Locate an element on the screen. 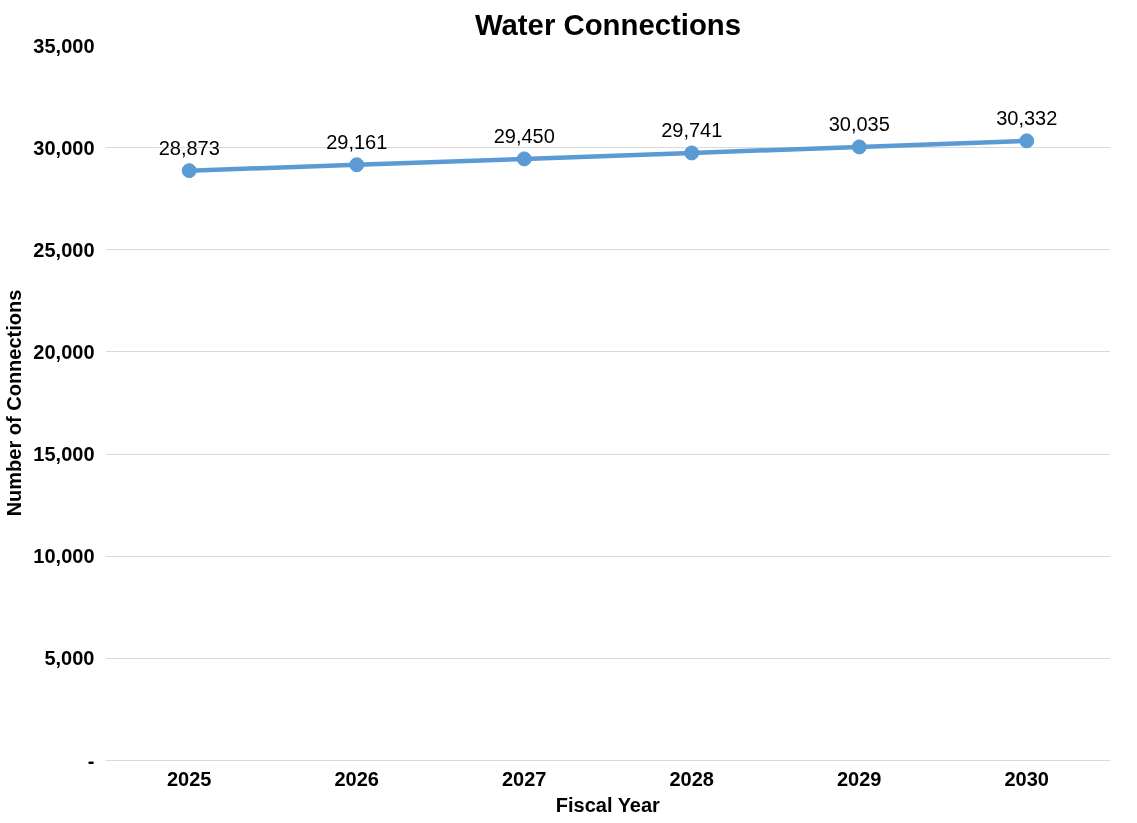  data-label: 28,873 is located at coordinates (189, 147).